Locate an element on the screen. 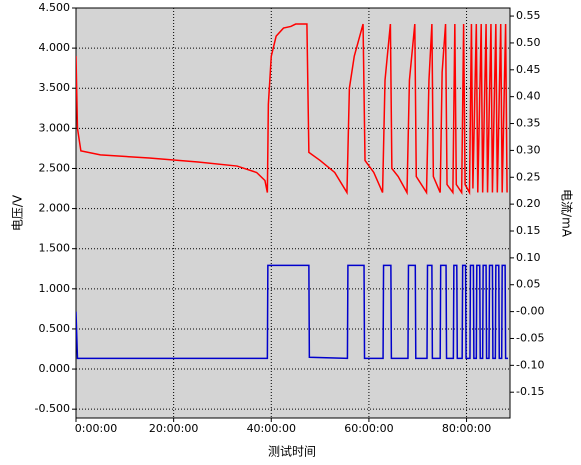 The height and width of the screenshot is (465, 581). y2-tick-label: 0.55 is located at coordinates (528, 15).